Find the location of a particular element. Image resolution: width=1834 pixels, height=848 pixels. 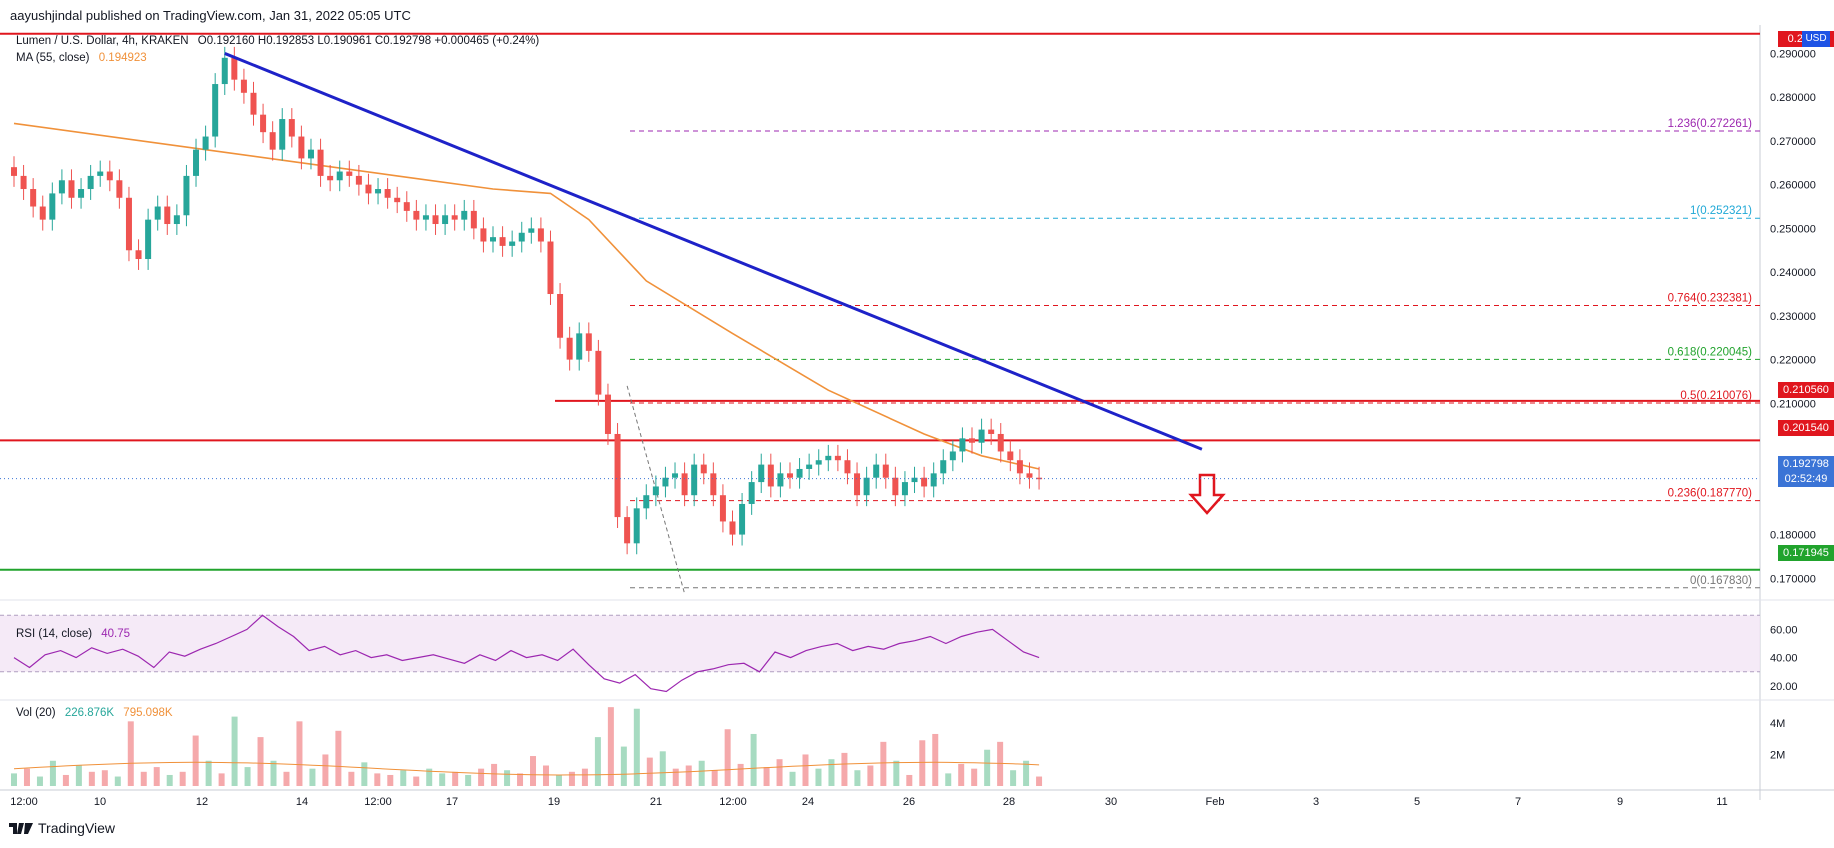

price-box-resistance-2: 0.201540 is located at coordinates (1806, 428).